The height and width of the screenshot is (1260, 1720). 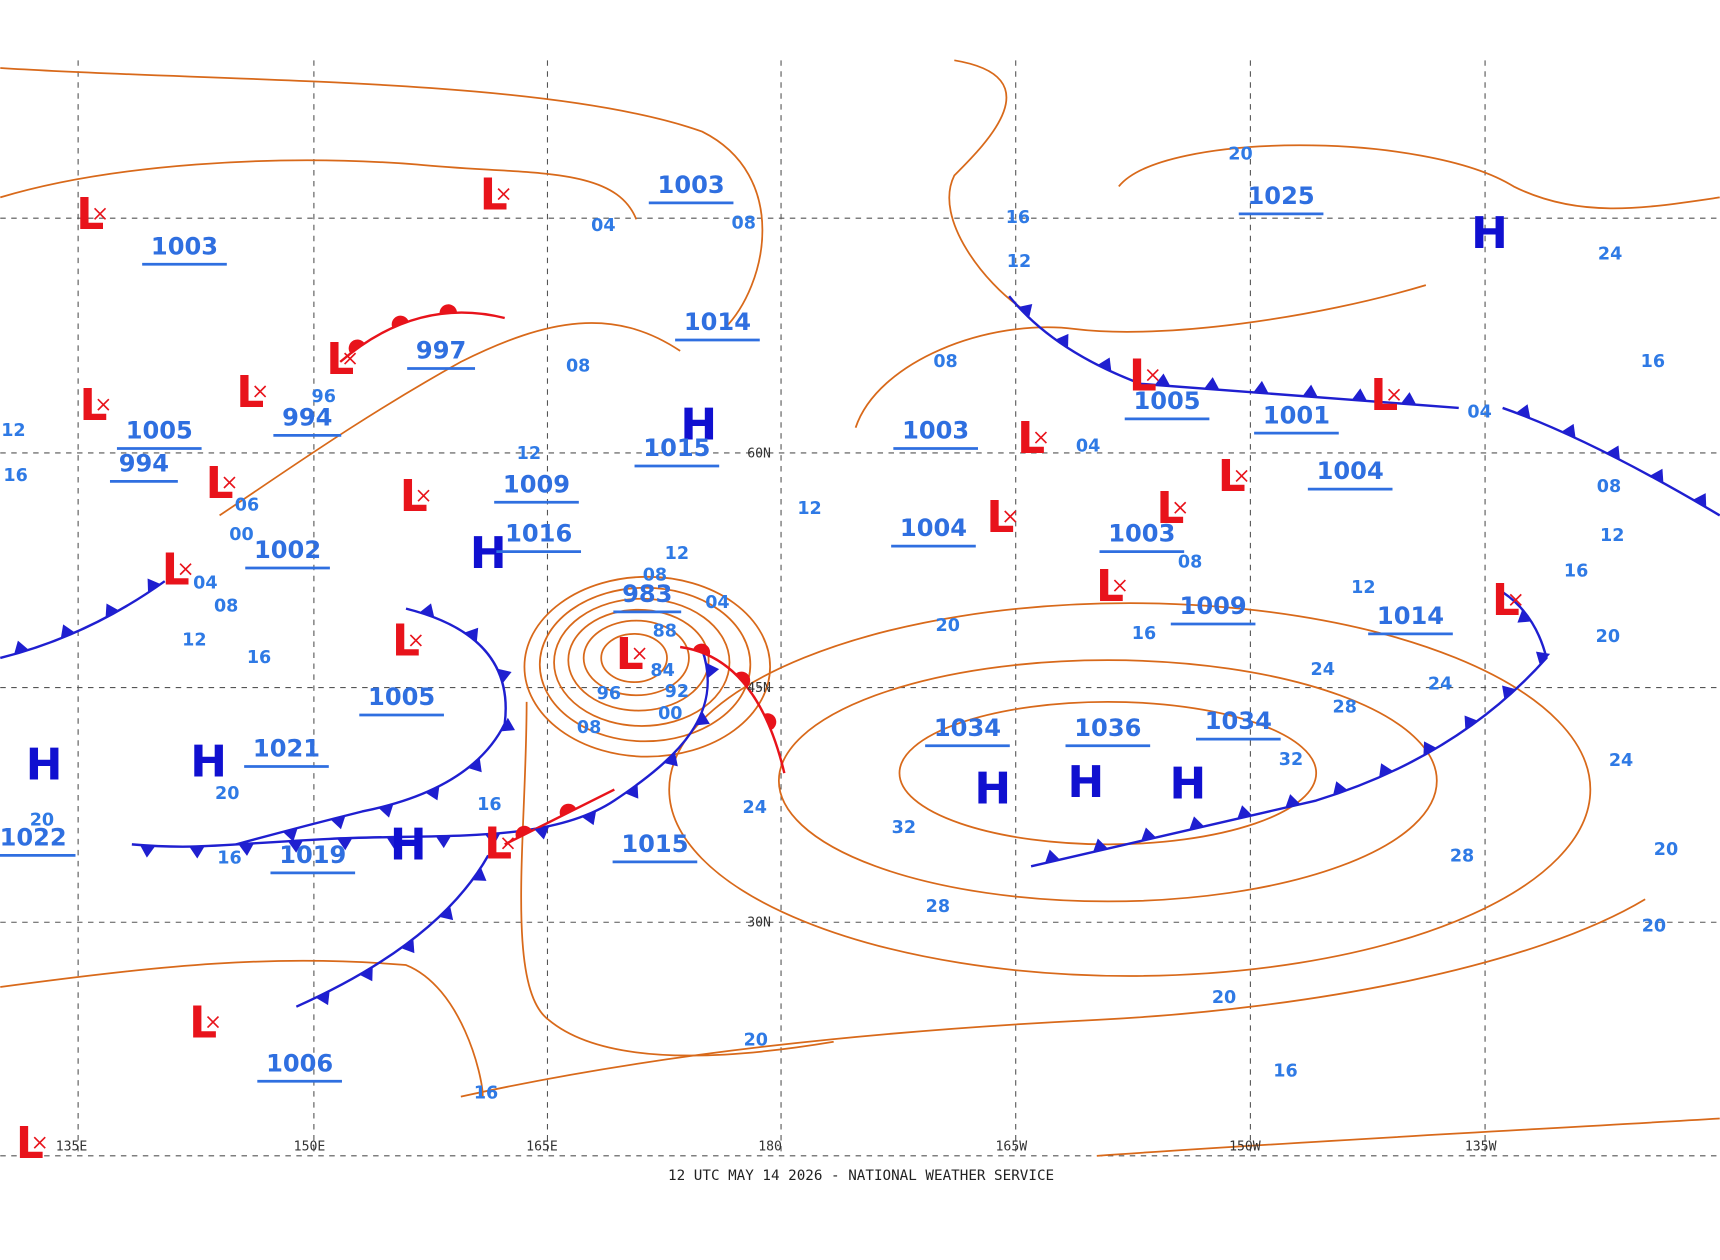 I want to click on pressure-label: 1036, so click(x=1107, y=728).